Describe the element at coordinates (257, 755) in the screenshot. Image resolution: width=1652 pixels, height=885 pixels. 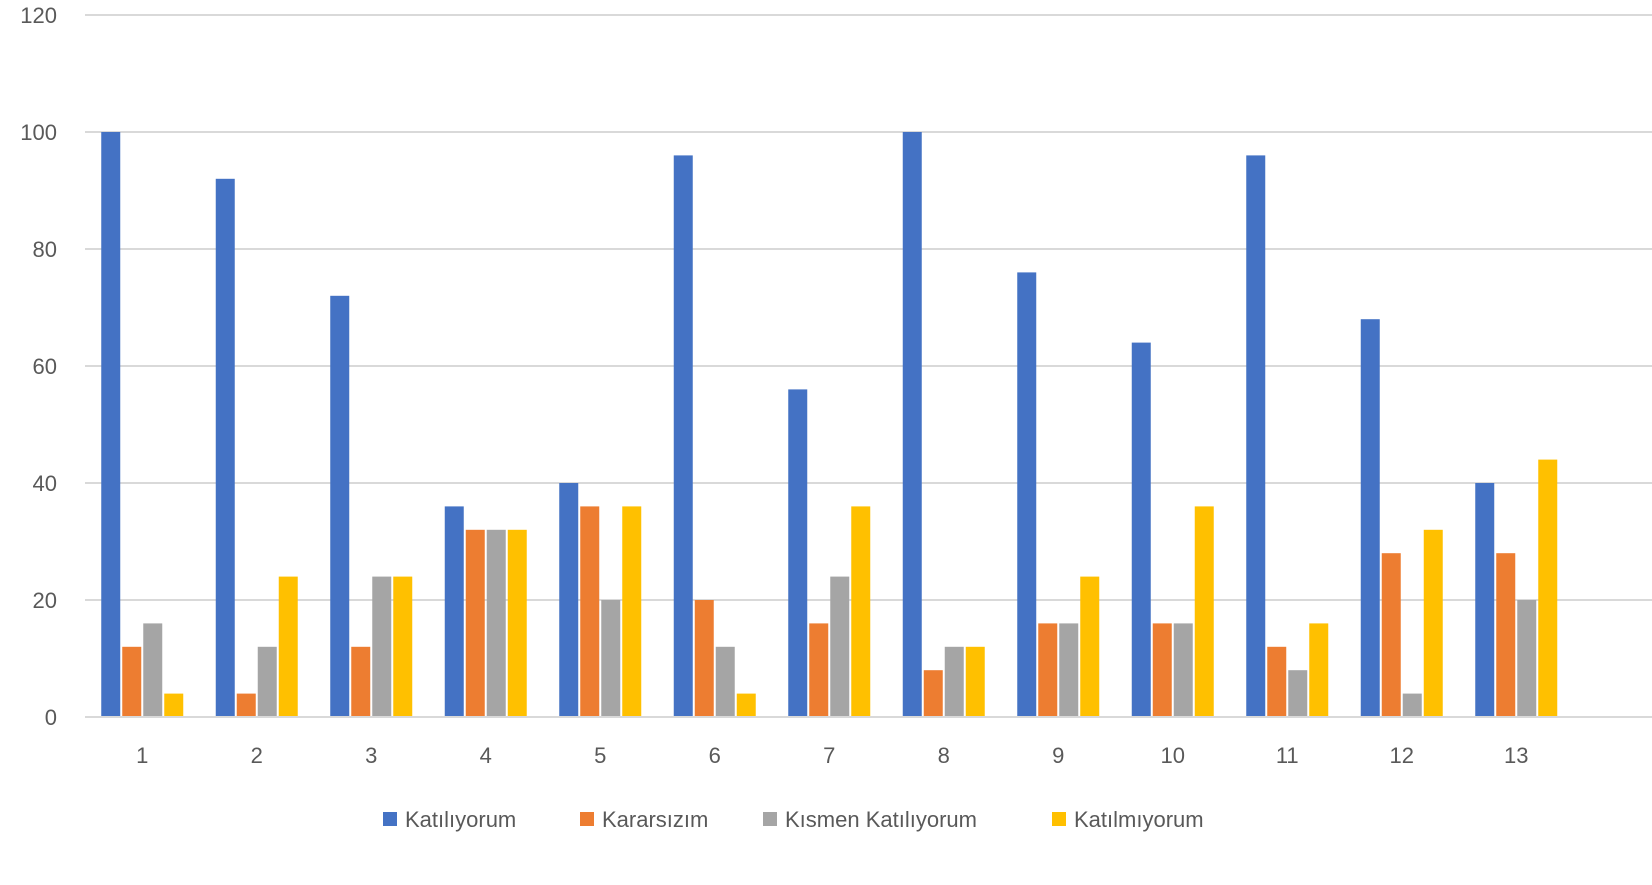
I see `x-tick-label: 2` at that location.